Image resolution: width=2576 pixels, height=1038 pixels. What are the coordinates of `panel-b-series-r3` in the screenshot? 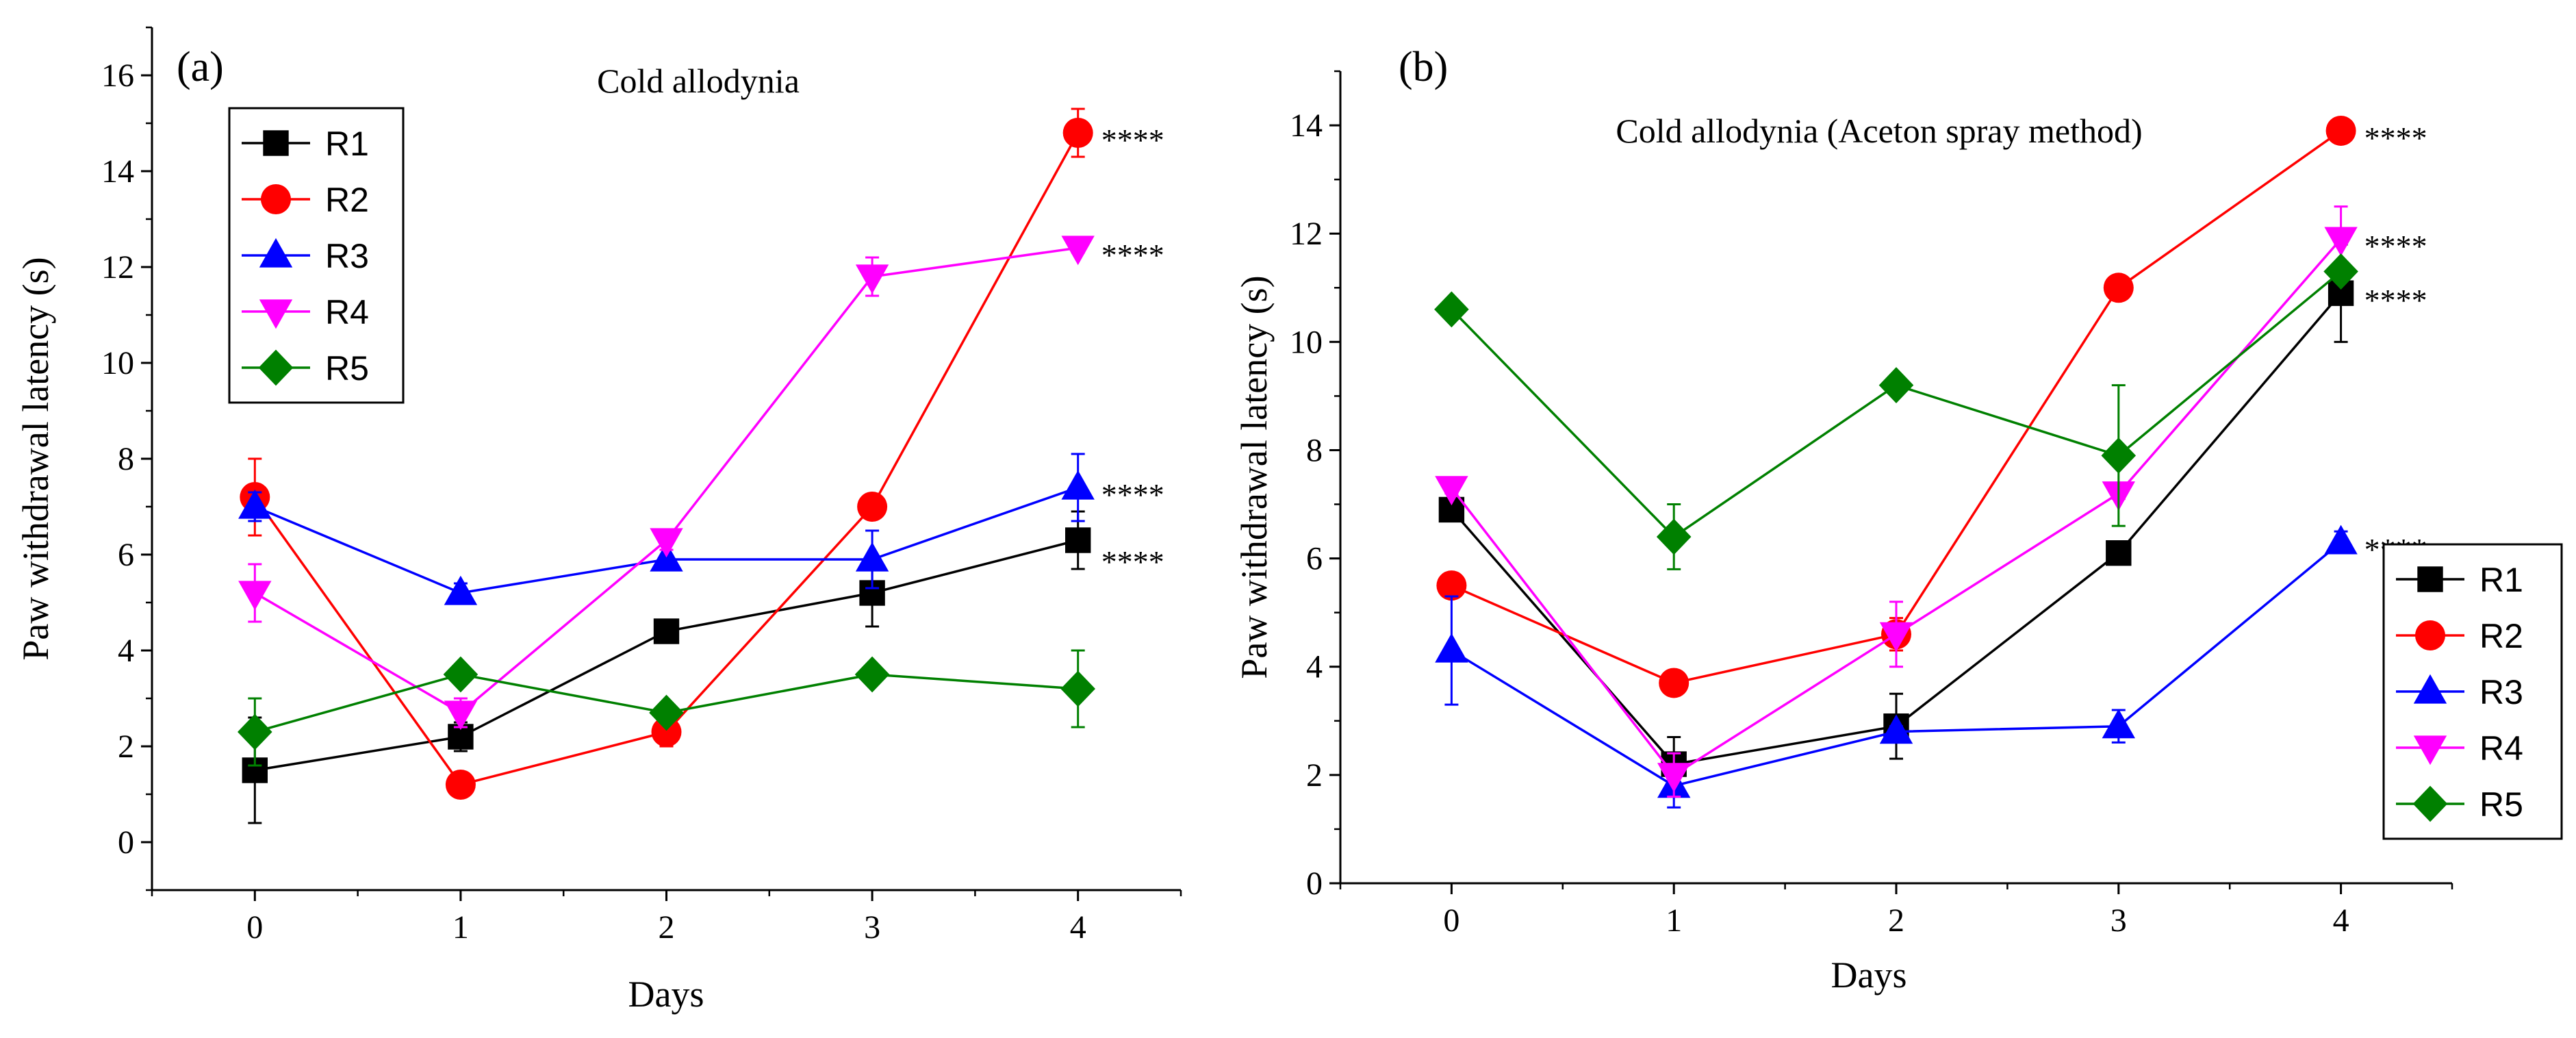 It's located at (1897, 666).